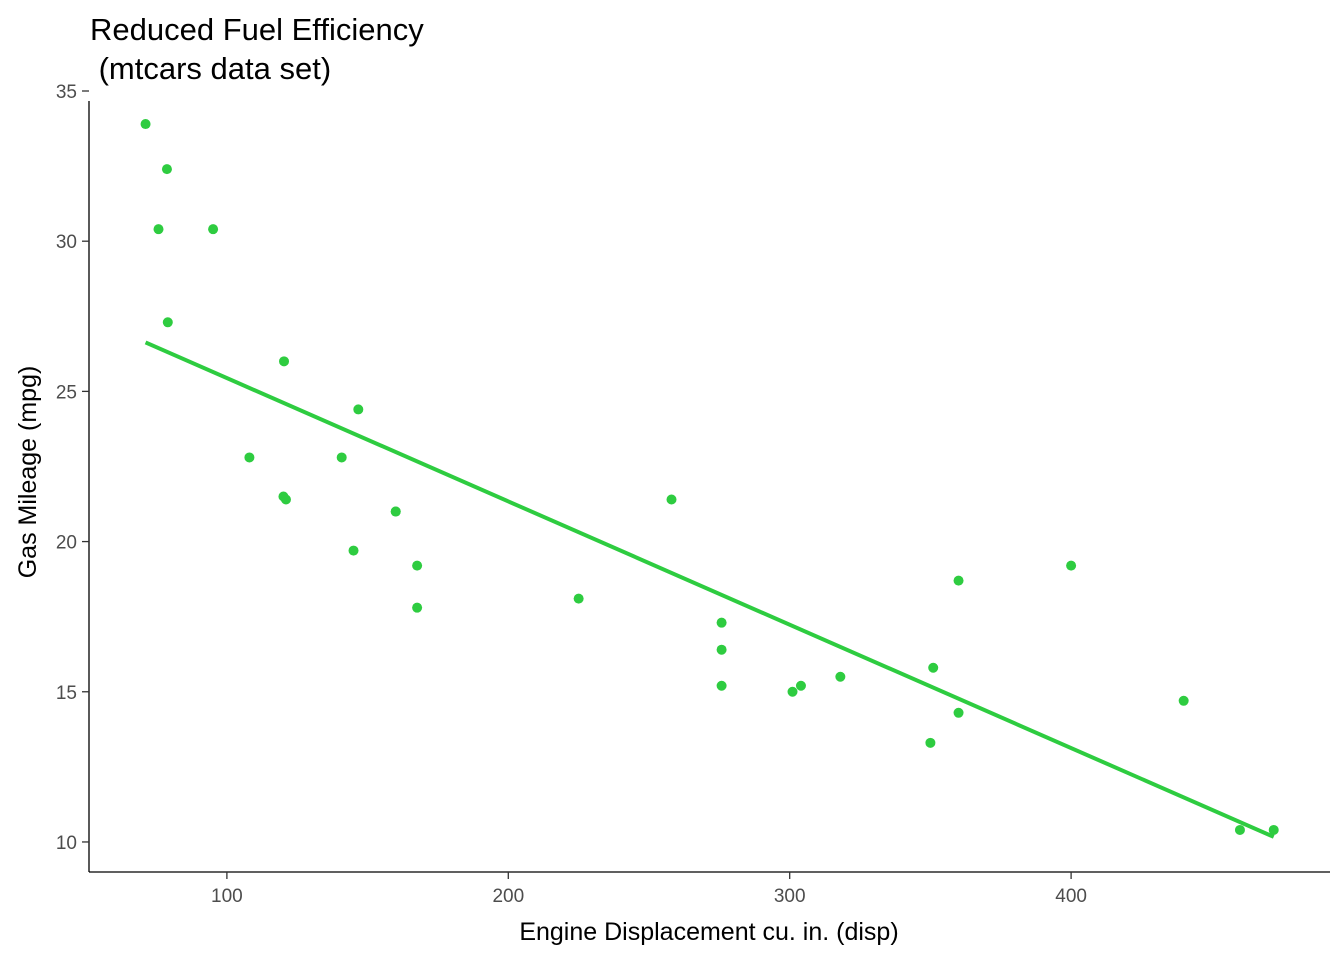 The image size is (1344, 960). I want to click on x-tick-label: 300, so click(790, 896).